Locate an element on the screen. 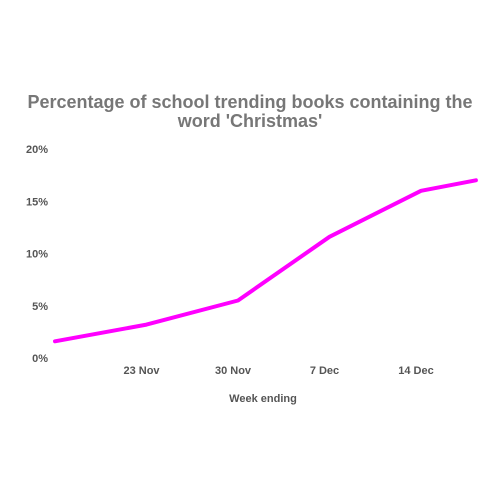 The height and width of the screenshot is (500, 500). y-tick-label: 10% is located at coordinates (37, 255).